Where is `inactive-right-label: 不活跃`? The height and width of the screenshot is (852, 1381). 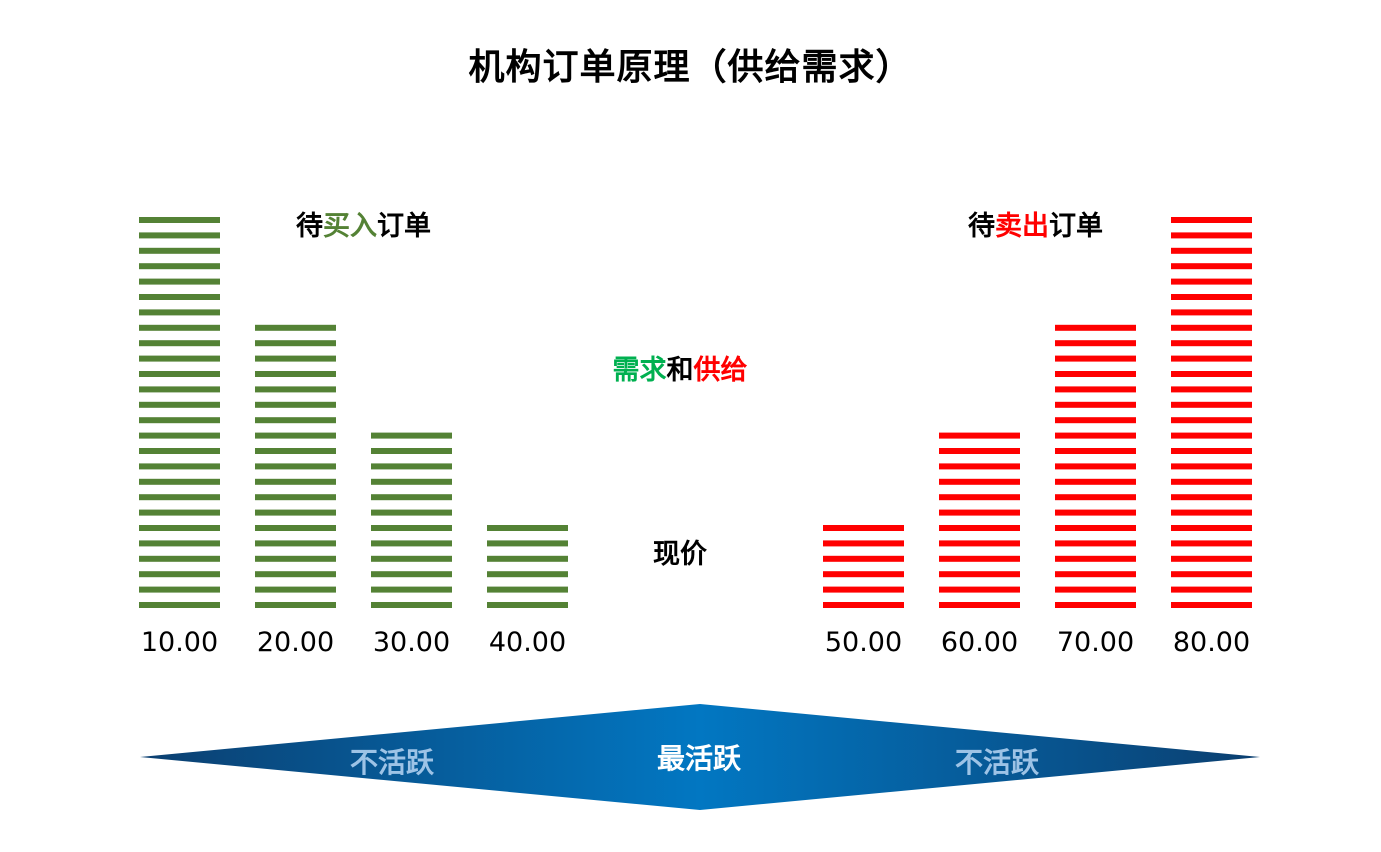 inactive-right-label: 不活跃 is located at coordinates (996, 762).